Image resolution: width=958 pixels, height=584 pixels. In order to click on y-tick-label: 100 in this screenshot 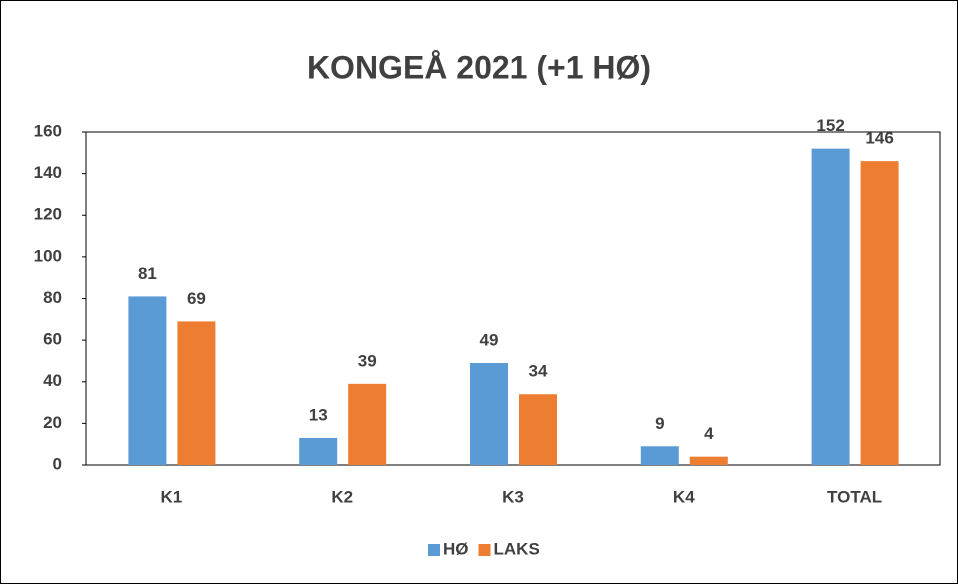, I will do `click(48, 255)`.